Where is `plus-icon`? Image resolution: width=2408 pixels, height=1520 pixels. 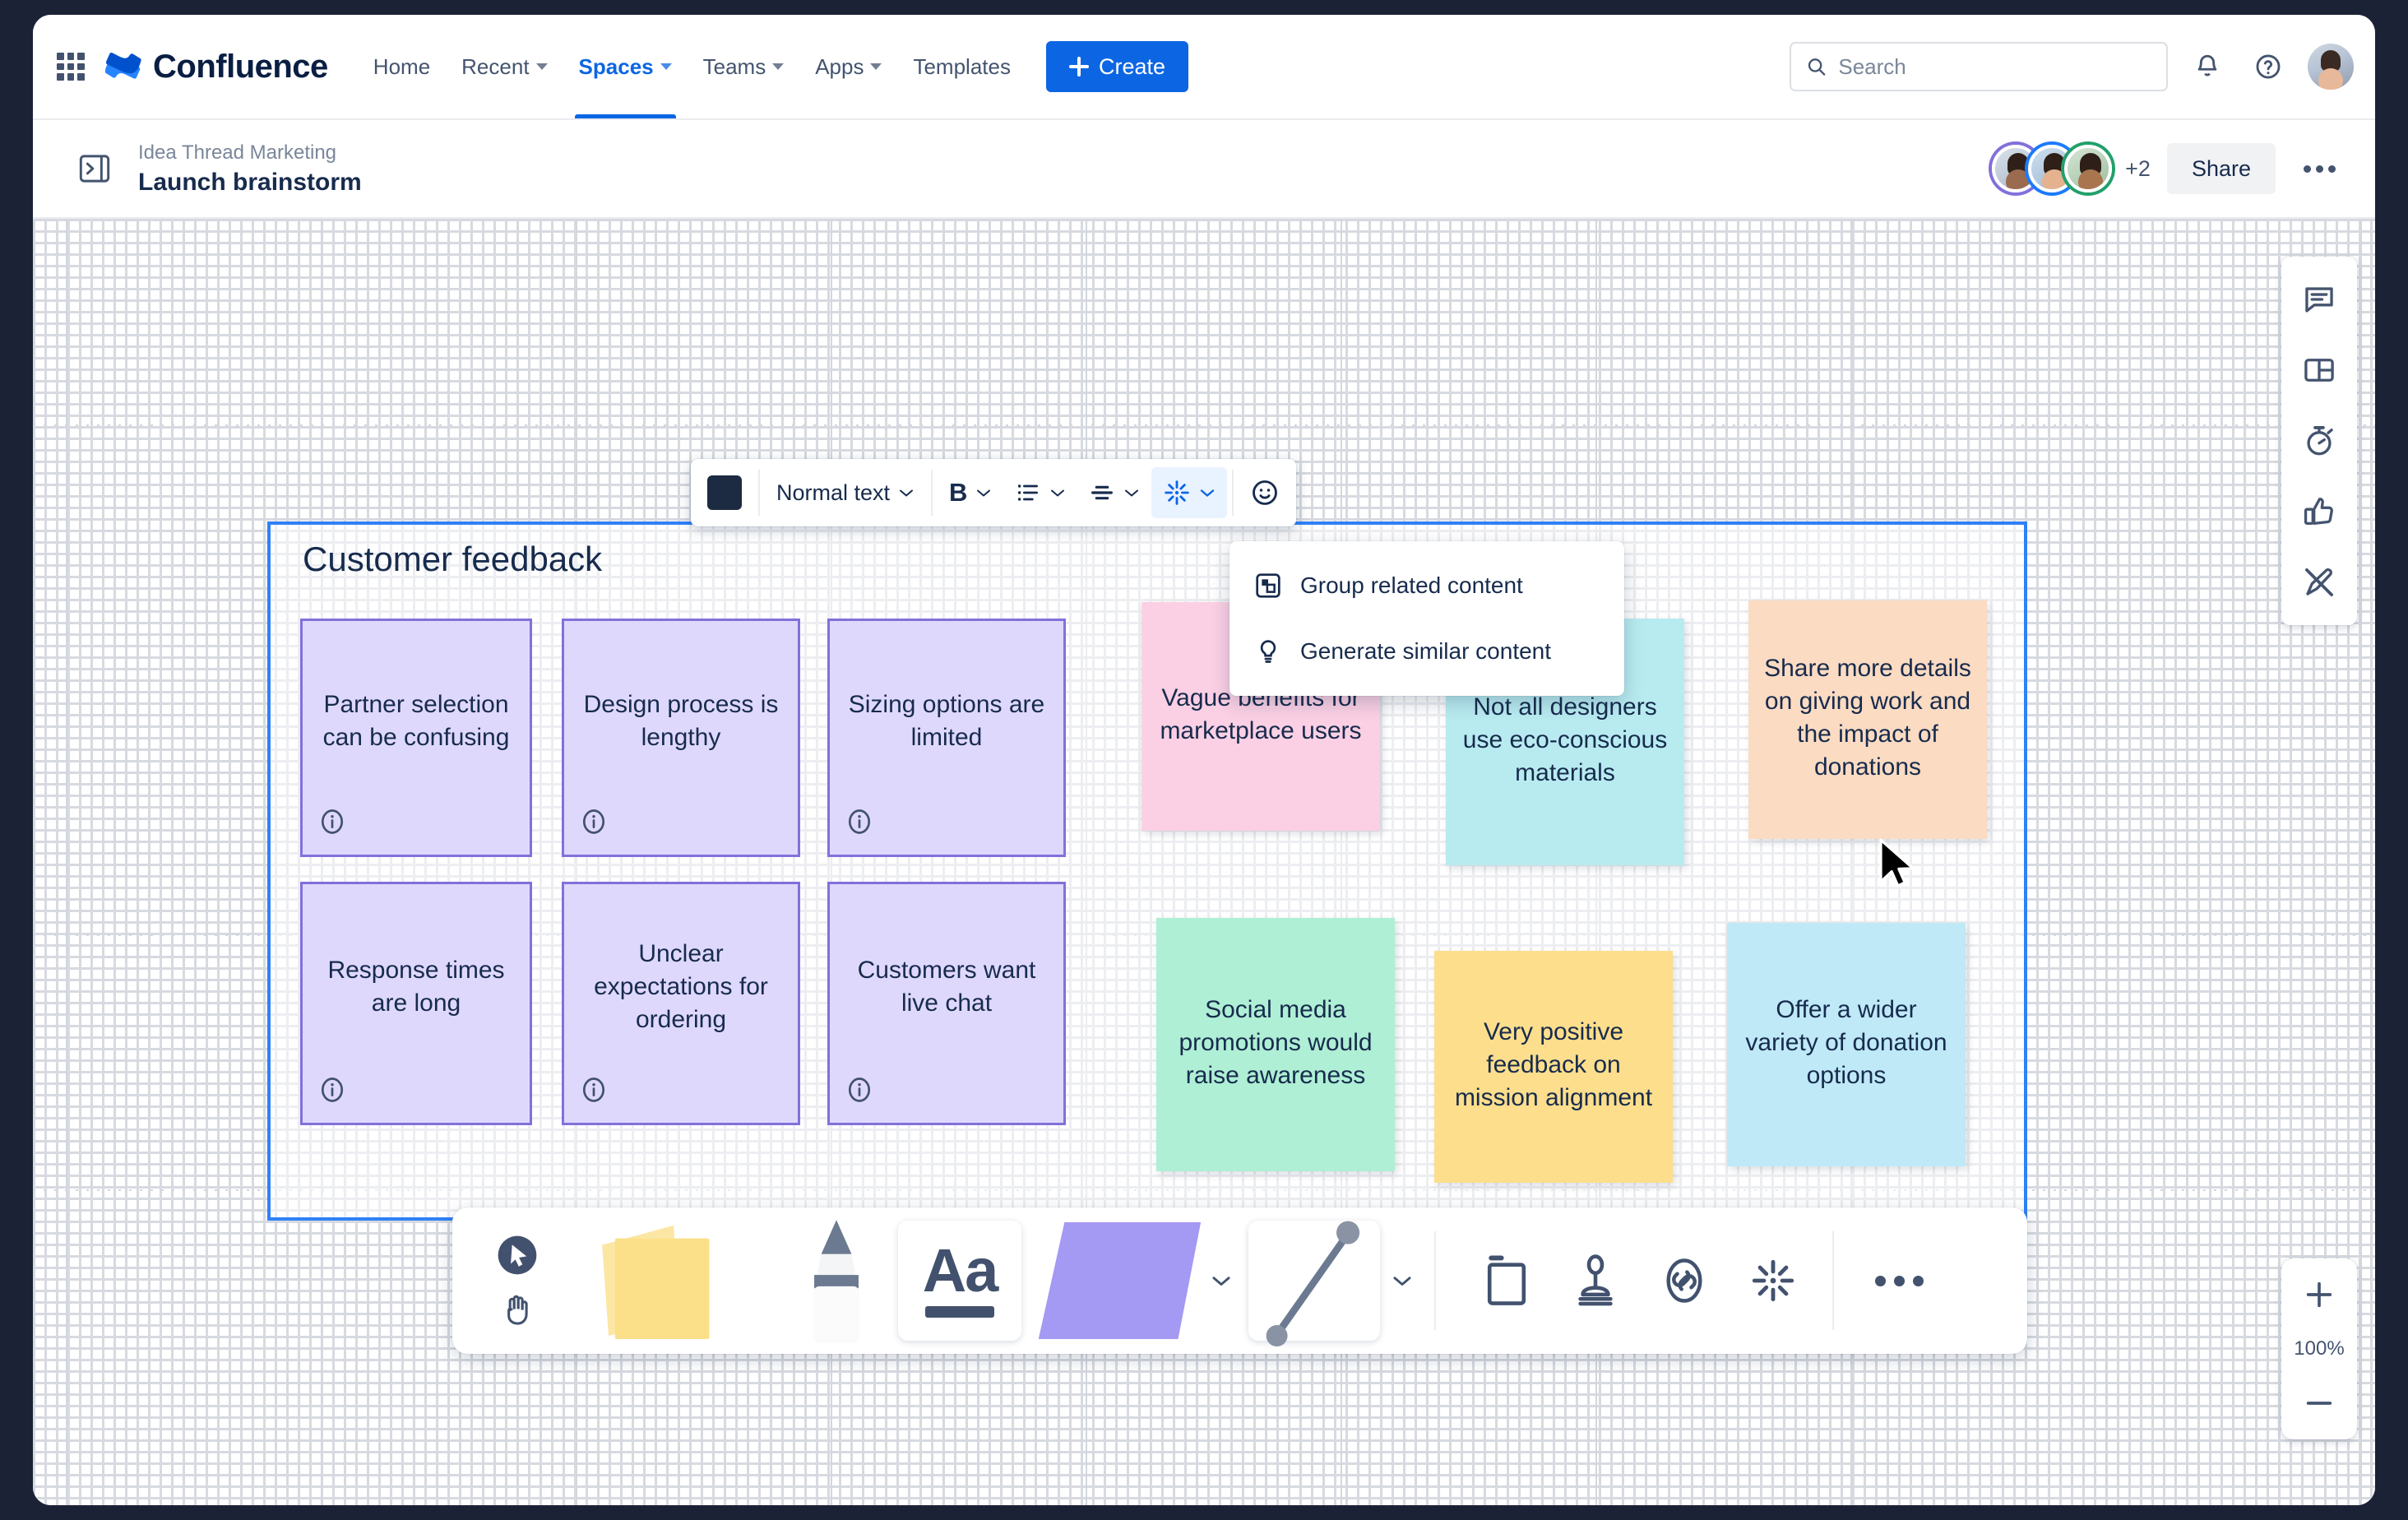 plus-icon is located at coordinates (2319, 1294).